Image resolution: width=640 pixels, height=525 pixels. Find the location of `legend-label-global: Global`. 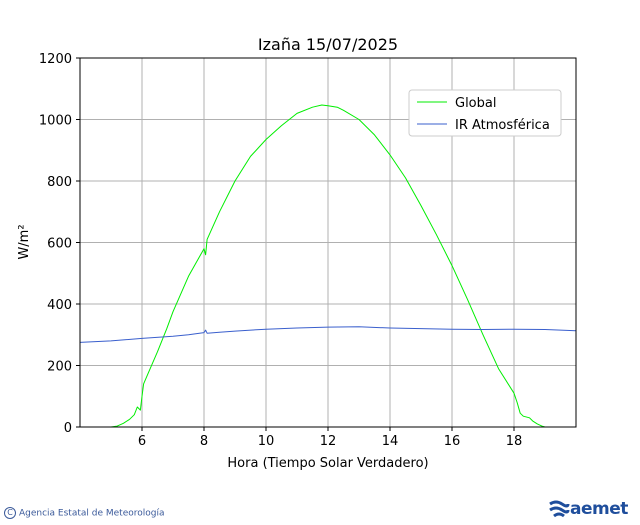

legend-label-global: Global is located at coordinates (475, 103).